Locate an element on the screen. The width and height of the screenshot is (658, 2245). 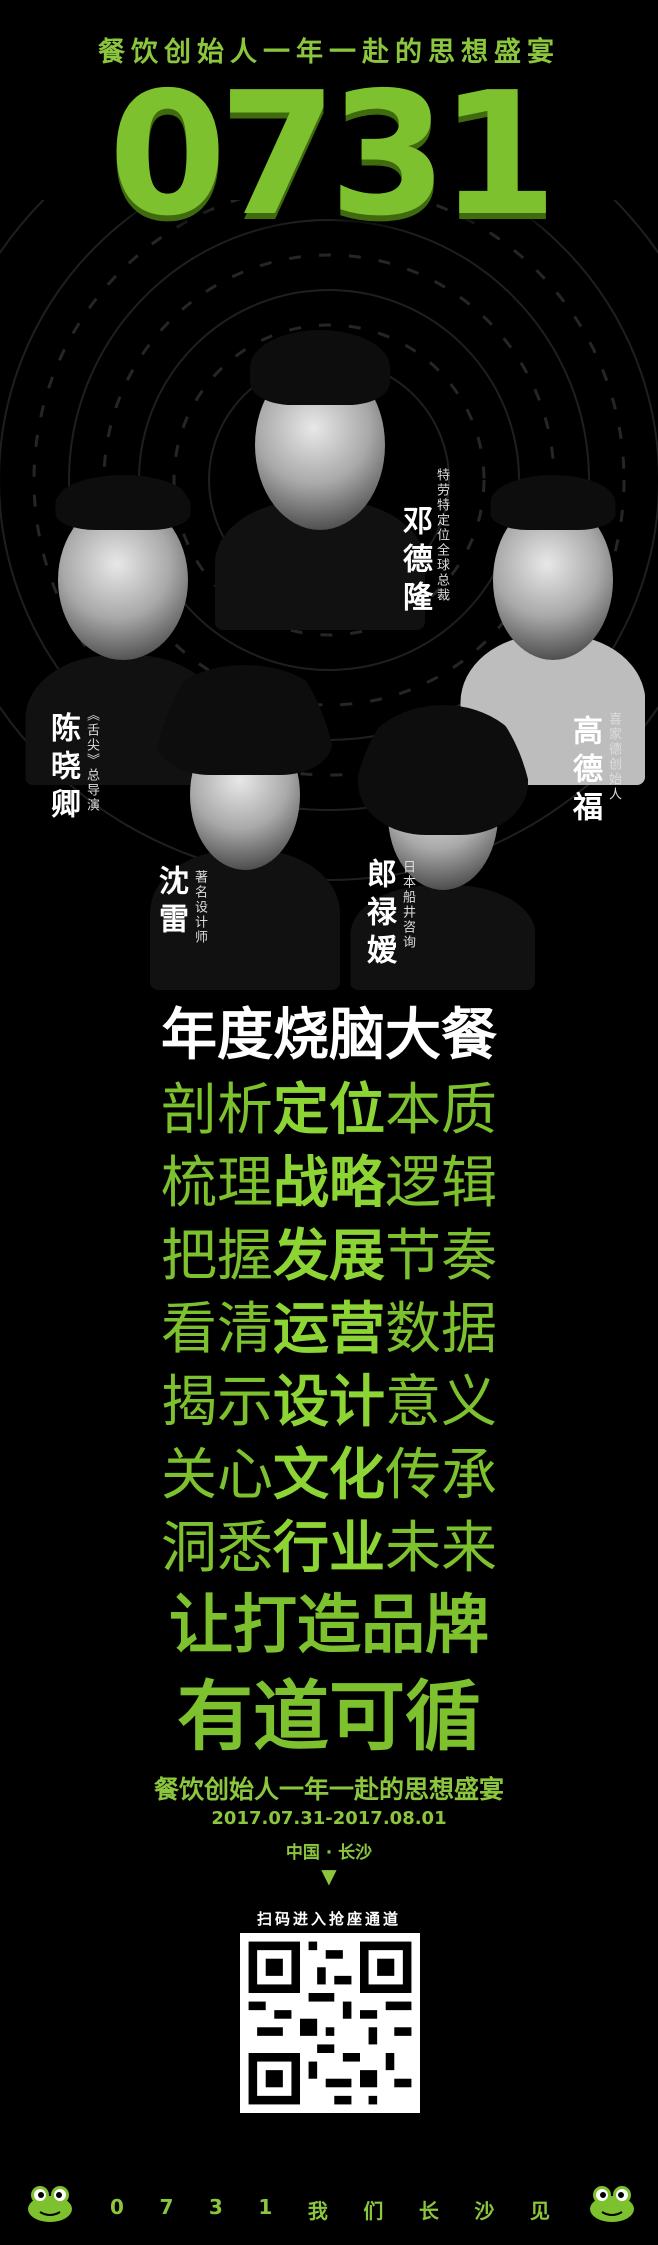
speaker-photo-shen is located at coordinates (245, 815).